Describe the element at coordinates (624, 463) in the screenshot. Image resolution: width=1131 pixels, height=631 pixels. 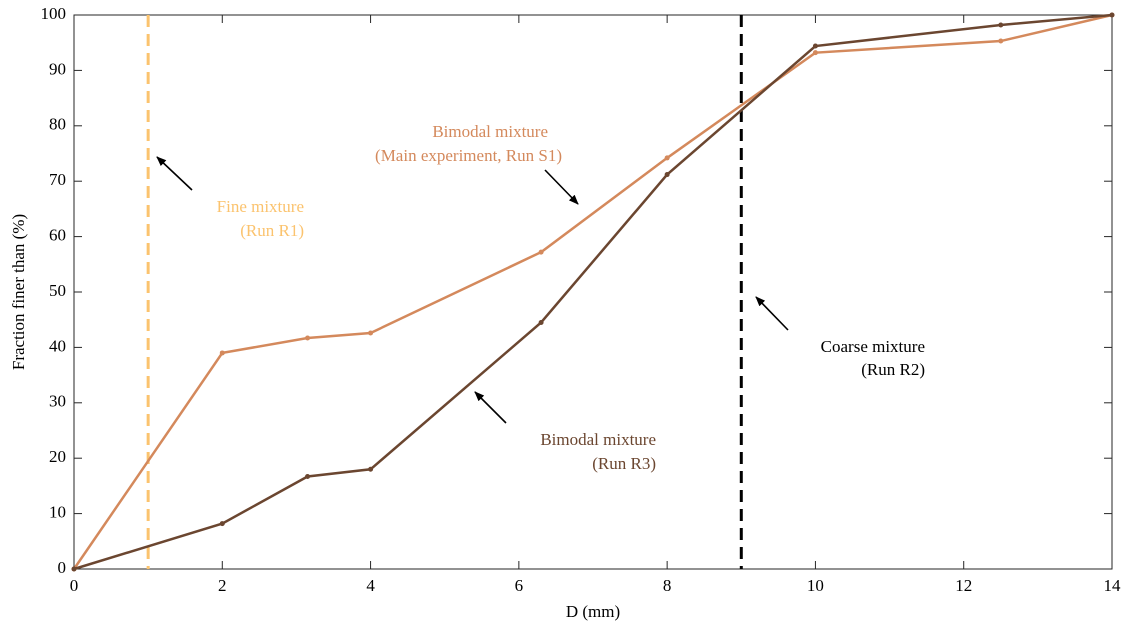
I see `annotation: (Run R3)` at that location.